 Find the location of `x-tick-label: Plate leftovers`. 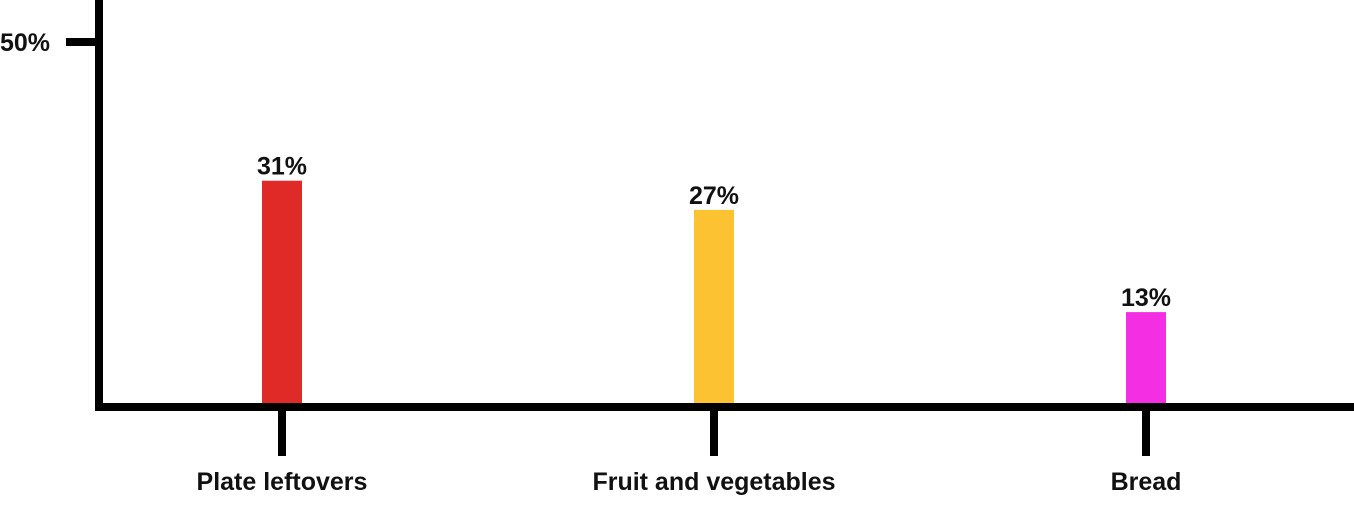

x-tick-label: Plate leftovers is located at coordinates (282, 482).